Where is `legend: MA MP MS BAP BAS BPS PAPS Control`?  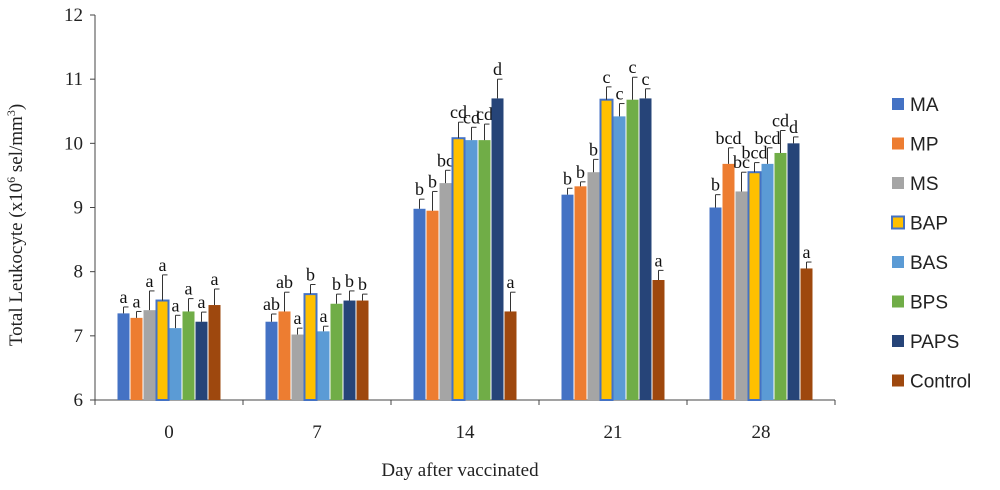 legend: MA MP MS BAP BAS BPS PAPS Control is located at coordinates (931, 244).